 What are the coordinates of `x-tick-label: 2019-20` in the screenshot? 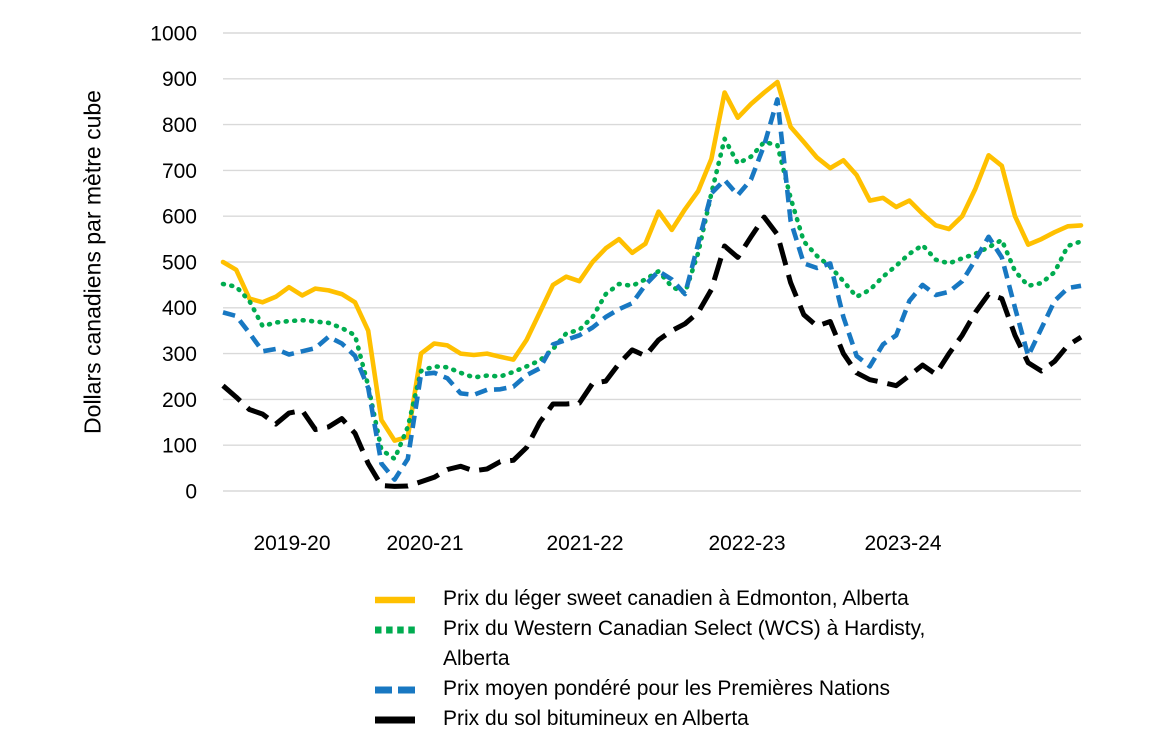 It's located at (291, 543).